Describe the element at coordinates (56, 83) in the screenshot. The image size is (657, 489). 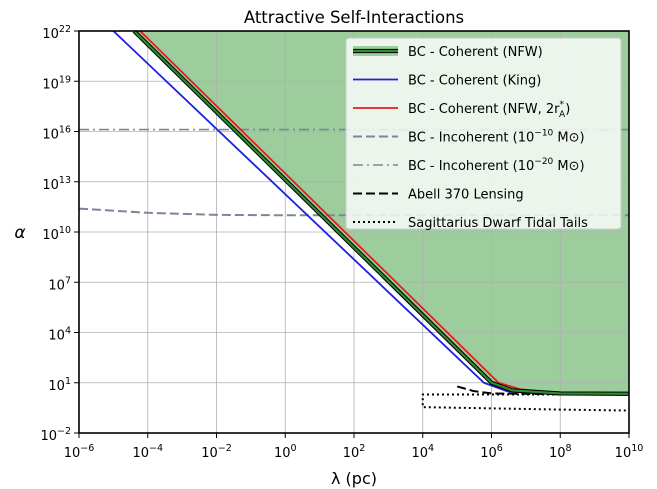
I see `y-tick-label: 10¹⁹` at that location.